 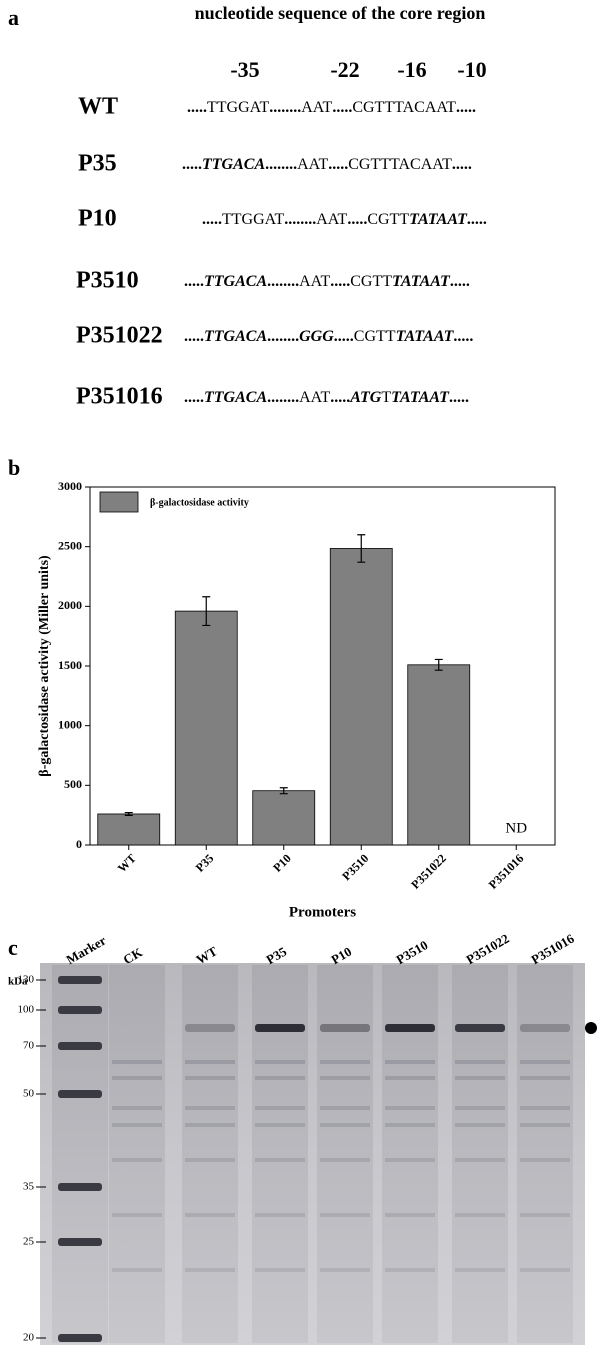 I want to click on panel-label: c, so click(x=13, y=947).